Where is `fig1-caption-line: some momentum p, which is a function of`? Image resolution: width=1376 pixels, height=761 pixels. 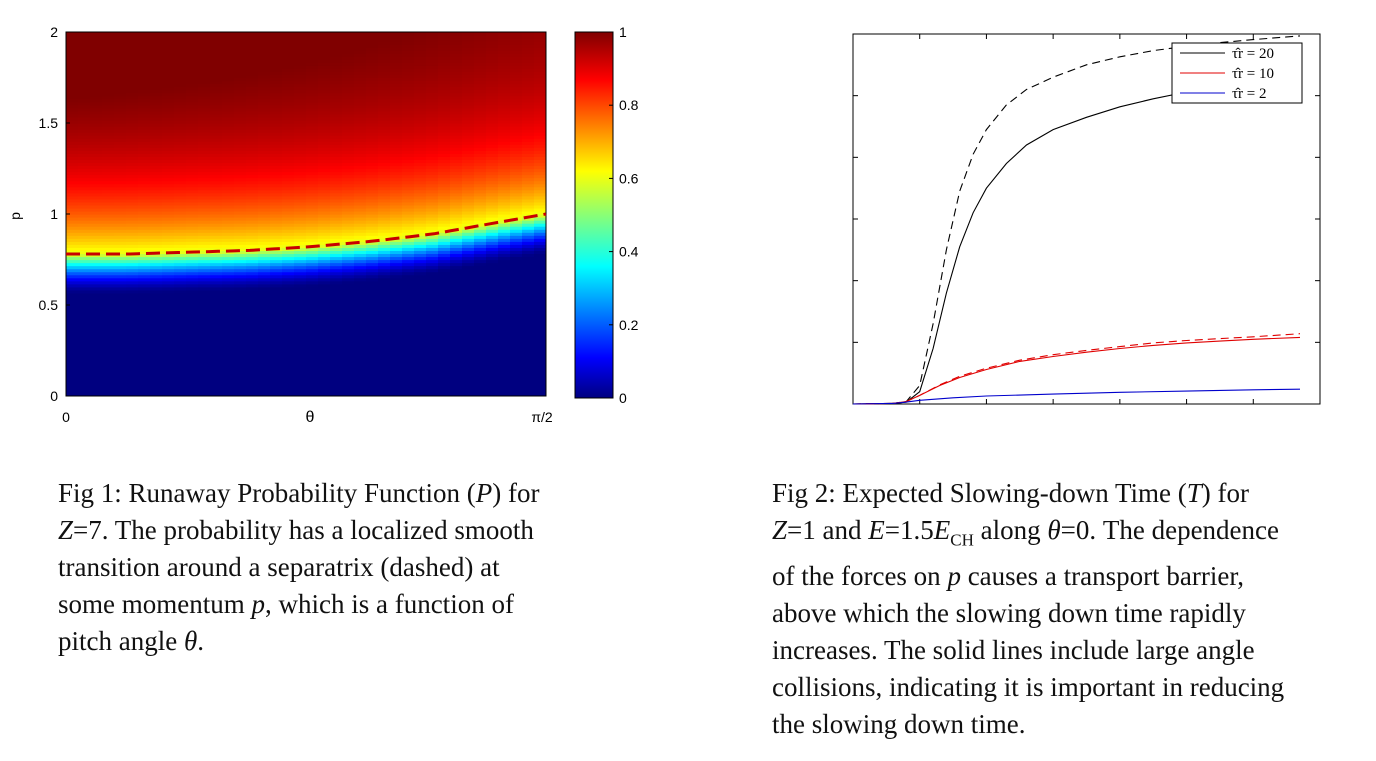 fig1-caption-line: some momentum p, which is a function of is located at coordinates (286, 604).